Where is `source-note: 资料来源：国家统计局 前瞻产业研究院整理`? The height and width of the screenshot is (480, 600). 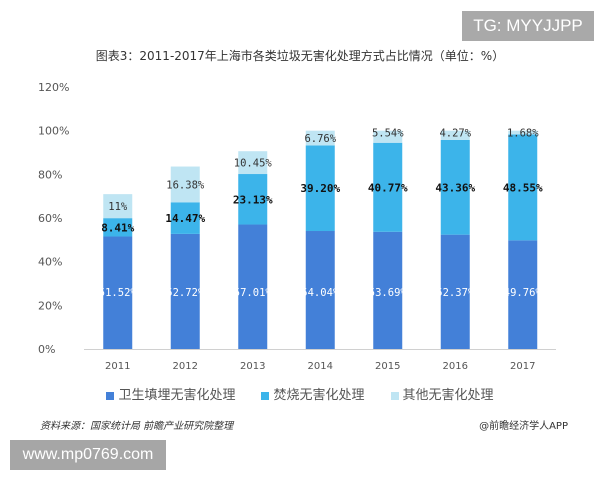
source-note: 资料来源：国家统计局 前瞻产业研究院整理 is located at coordinates (137, 426).